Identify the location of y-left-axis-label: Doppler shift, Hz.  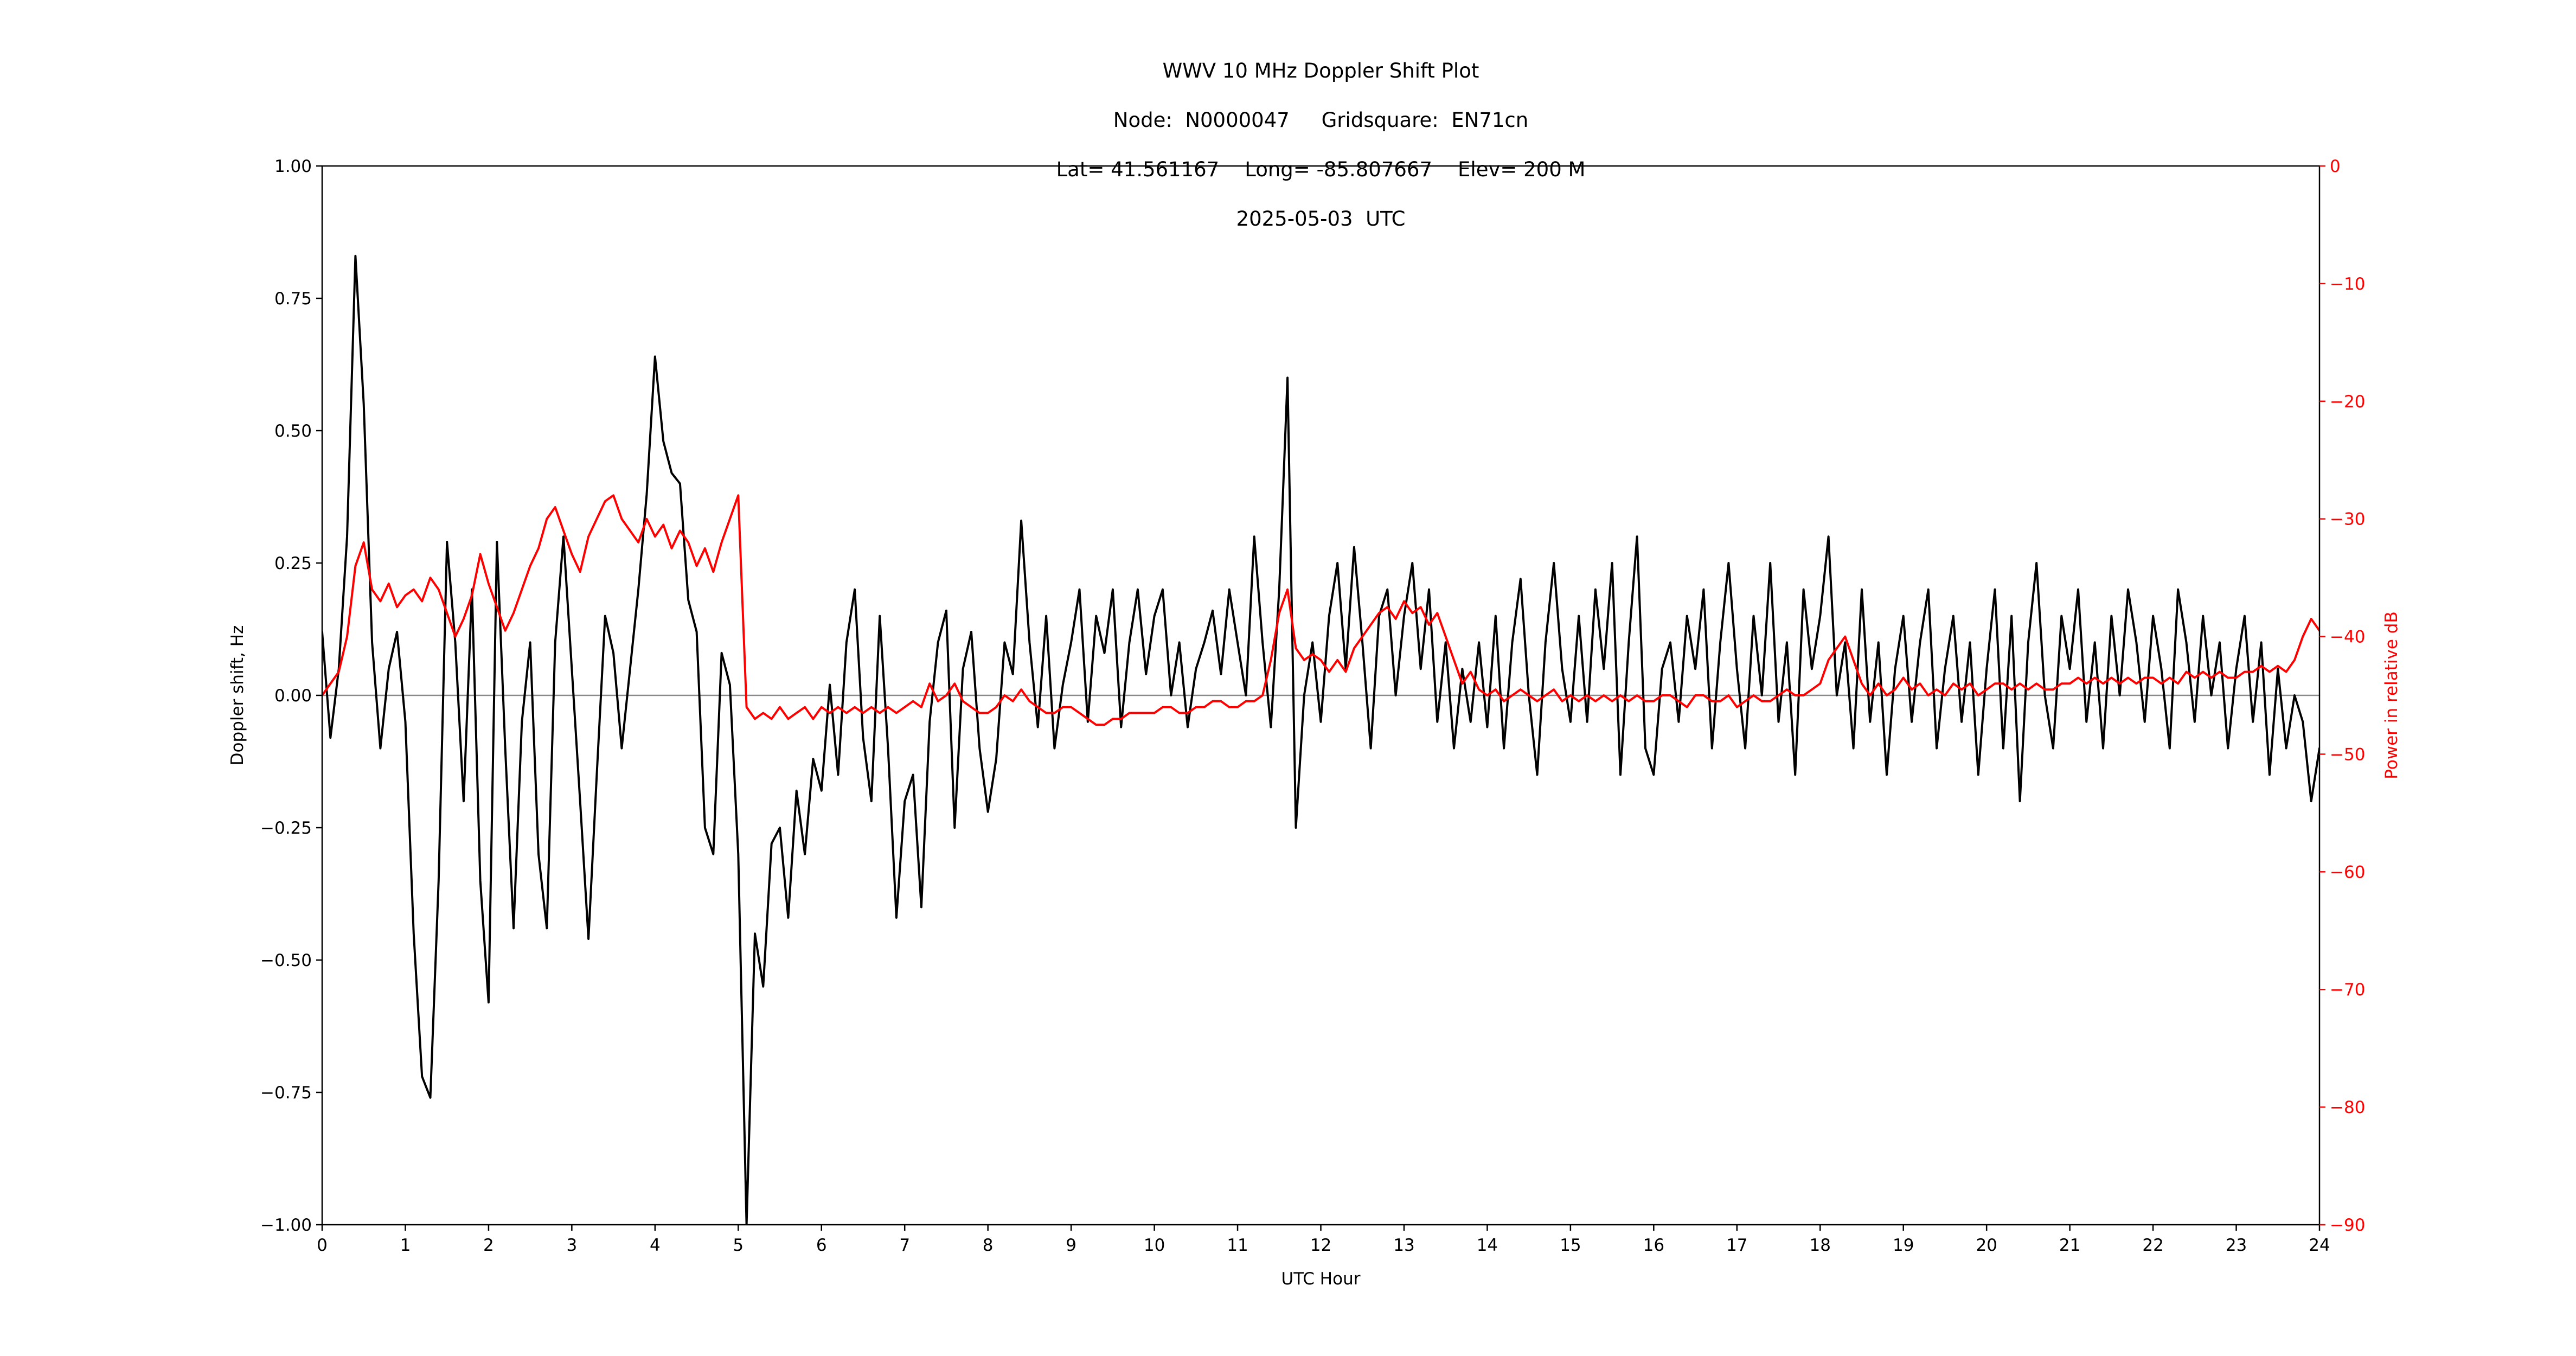
(237, 695).